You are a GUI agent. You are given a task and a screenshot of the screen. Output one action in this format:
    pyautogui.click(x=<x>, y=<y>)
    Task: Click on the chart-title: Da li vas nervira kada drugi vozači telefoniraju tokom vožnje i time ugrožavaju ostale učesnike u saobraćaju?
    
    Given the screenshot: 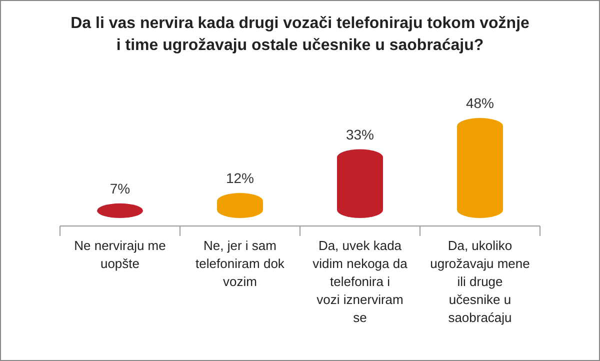 What is the action you would take?
    pyautogui.click(x=300, y=34)
    